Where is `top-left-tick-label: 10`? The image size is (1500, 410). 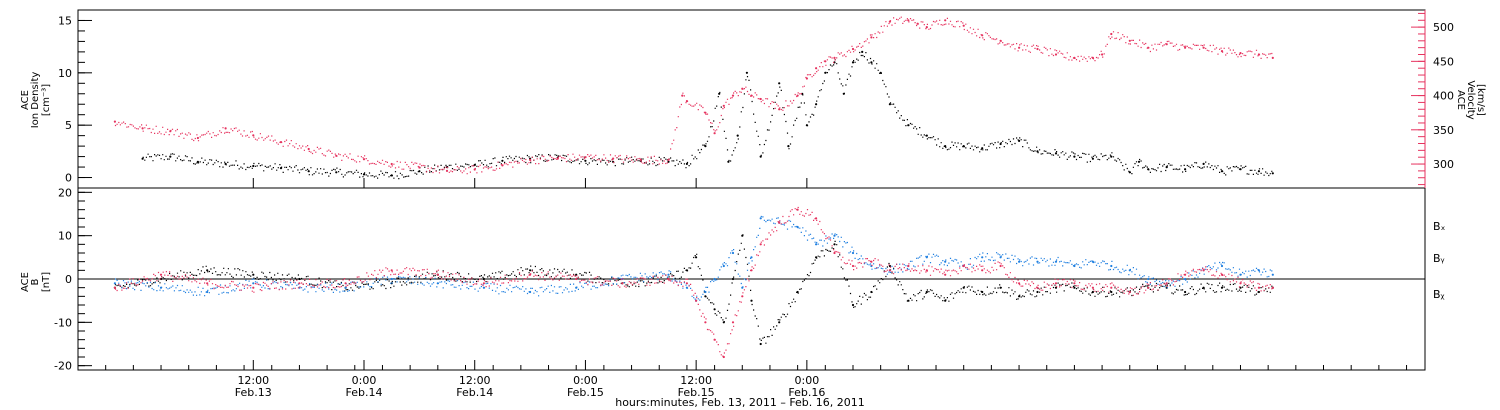 top-left-tick-label: 10 is located at coordinates (65, 73).